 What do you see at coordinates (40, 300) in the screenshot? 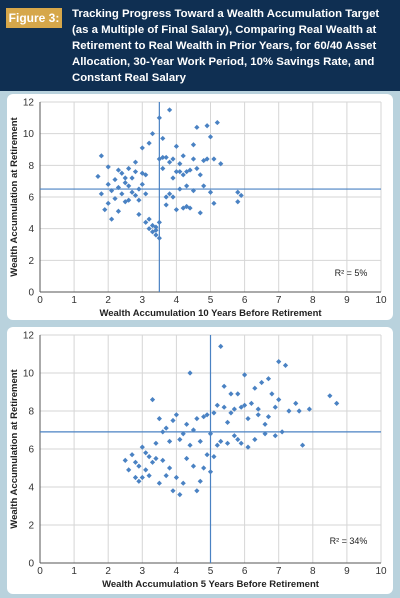
I see `x-tick-label: 0` at bounding box center [40, 300].